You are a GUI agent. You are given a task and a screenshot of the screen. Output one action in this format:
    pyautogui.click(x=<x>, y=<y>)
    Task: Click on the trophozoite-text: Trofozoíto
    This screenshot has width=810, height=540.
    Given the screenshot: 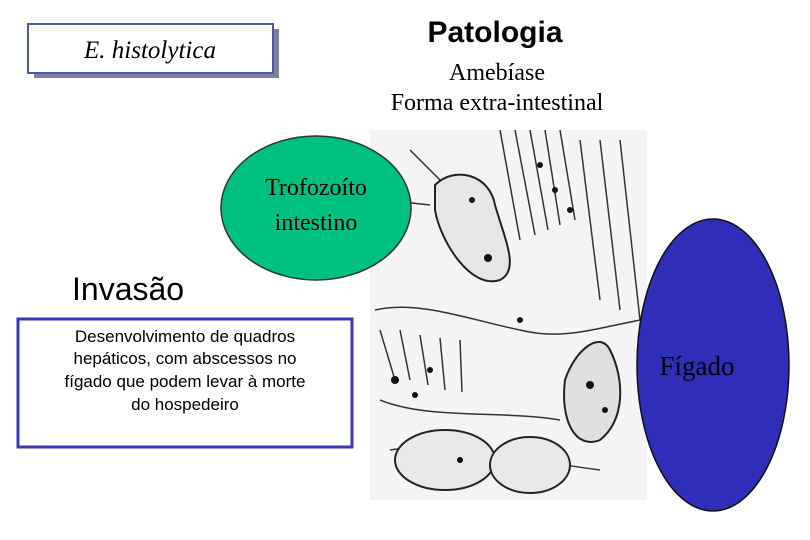 What is the action you would take?
    pyautogui.click(x=316, y=188)
    